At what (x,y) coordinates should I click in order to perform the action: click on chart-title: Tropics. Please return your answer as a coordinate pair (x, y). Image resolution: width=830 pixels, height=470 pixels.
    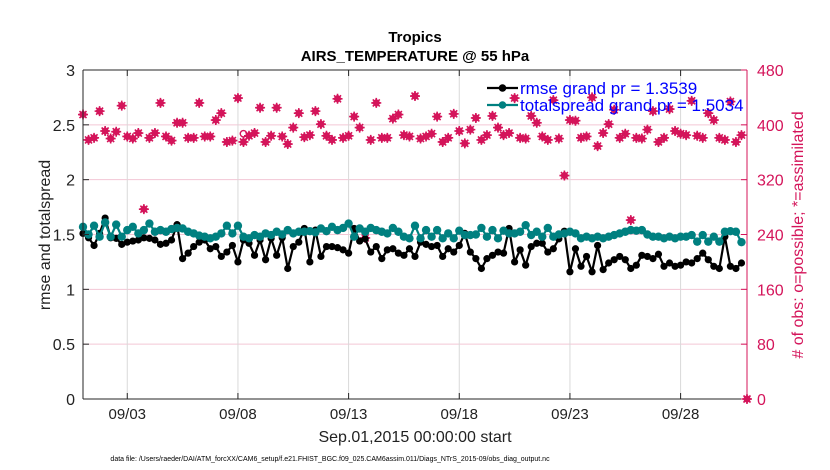
    Looking at the image, I should click on (414, 37).